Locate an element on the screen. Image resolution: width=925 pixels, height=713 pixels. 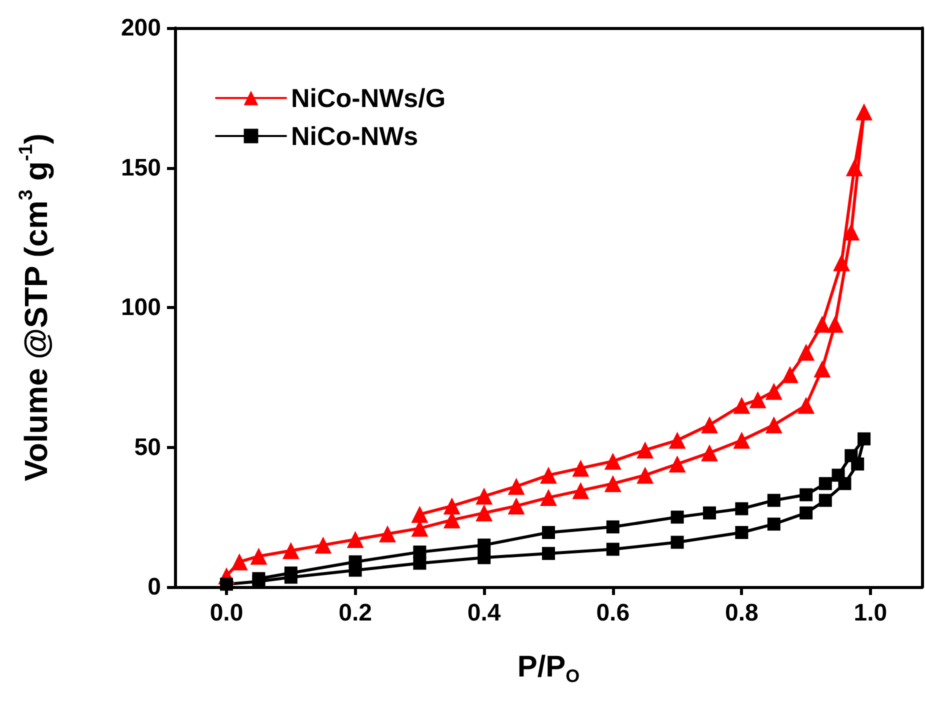
y-axis-title: Volume @STP (cm3 g-1) is located at coordinates (35, 307).